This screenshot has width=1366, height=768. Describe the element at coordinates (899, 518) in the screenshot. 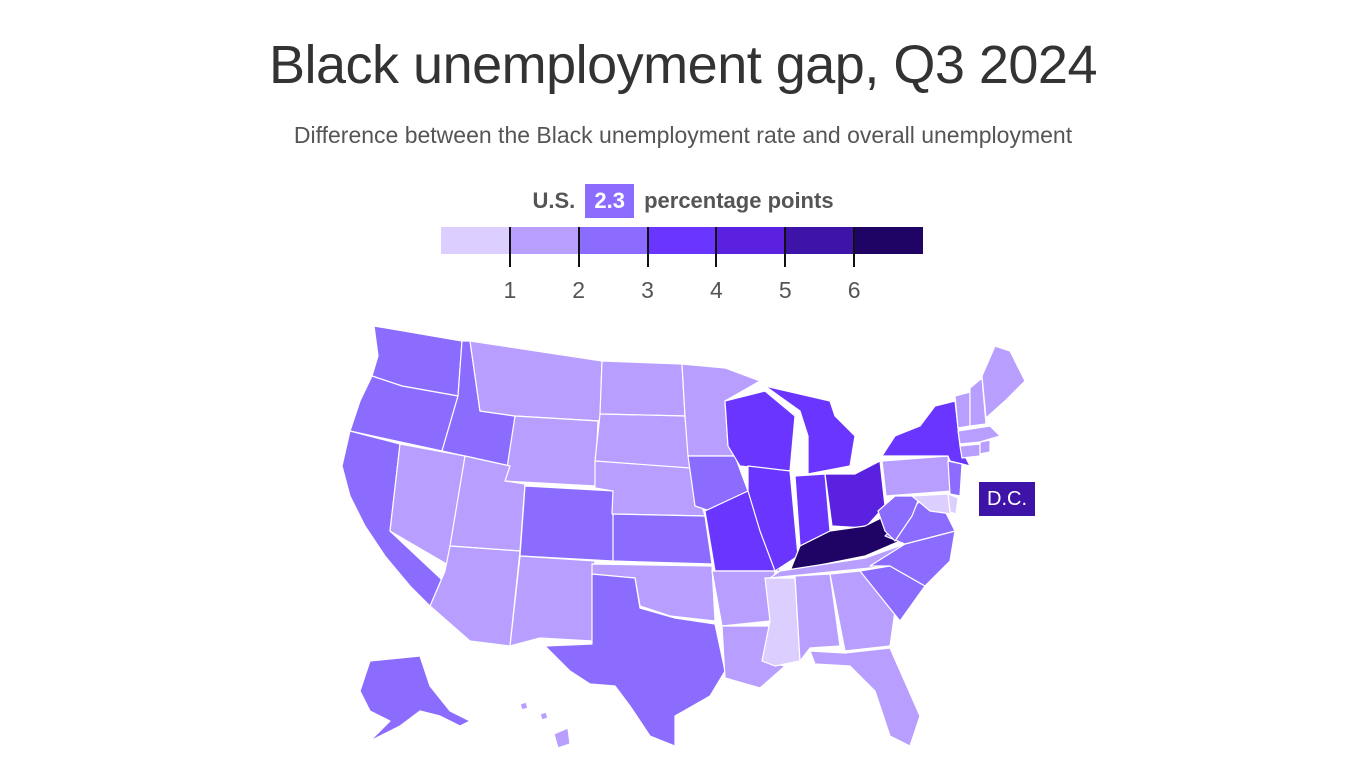

I see `state-WV` at that location.